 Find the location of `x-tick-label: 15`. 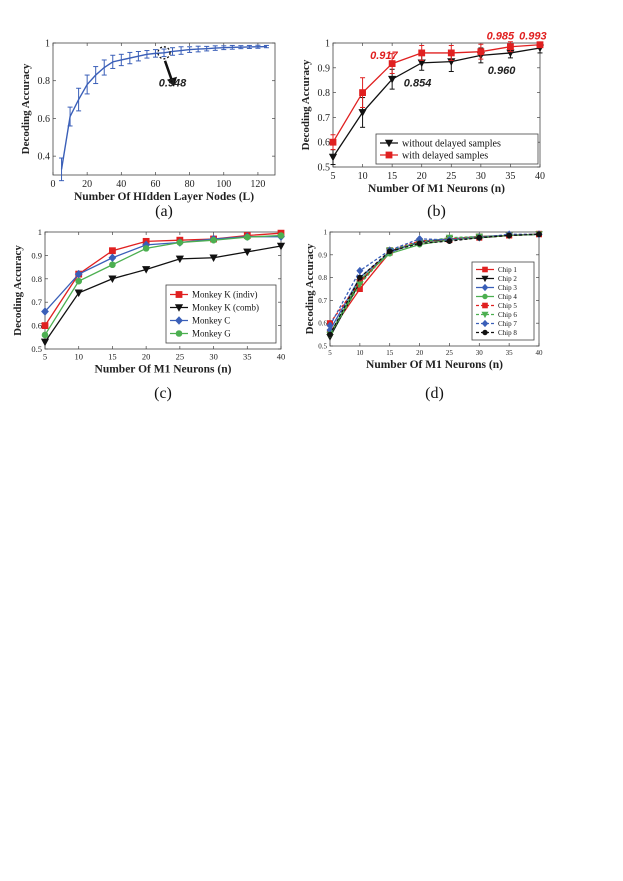

x-tick-label: 15 is located at coordinates (112, 357).